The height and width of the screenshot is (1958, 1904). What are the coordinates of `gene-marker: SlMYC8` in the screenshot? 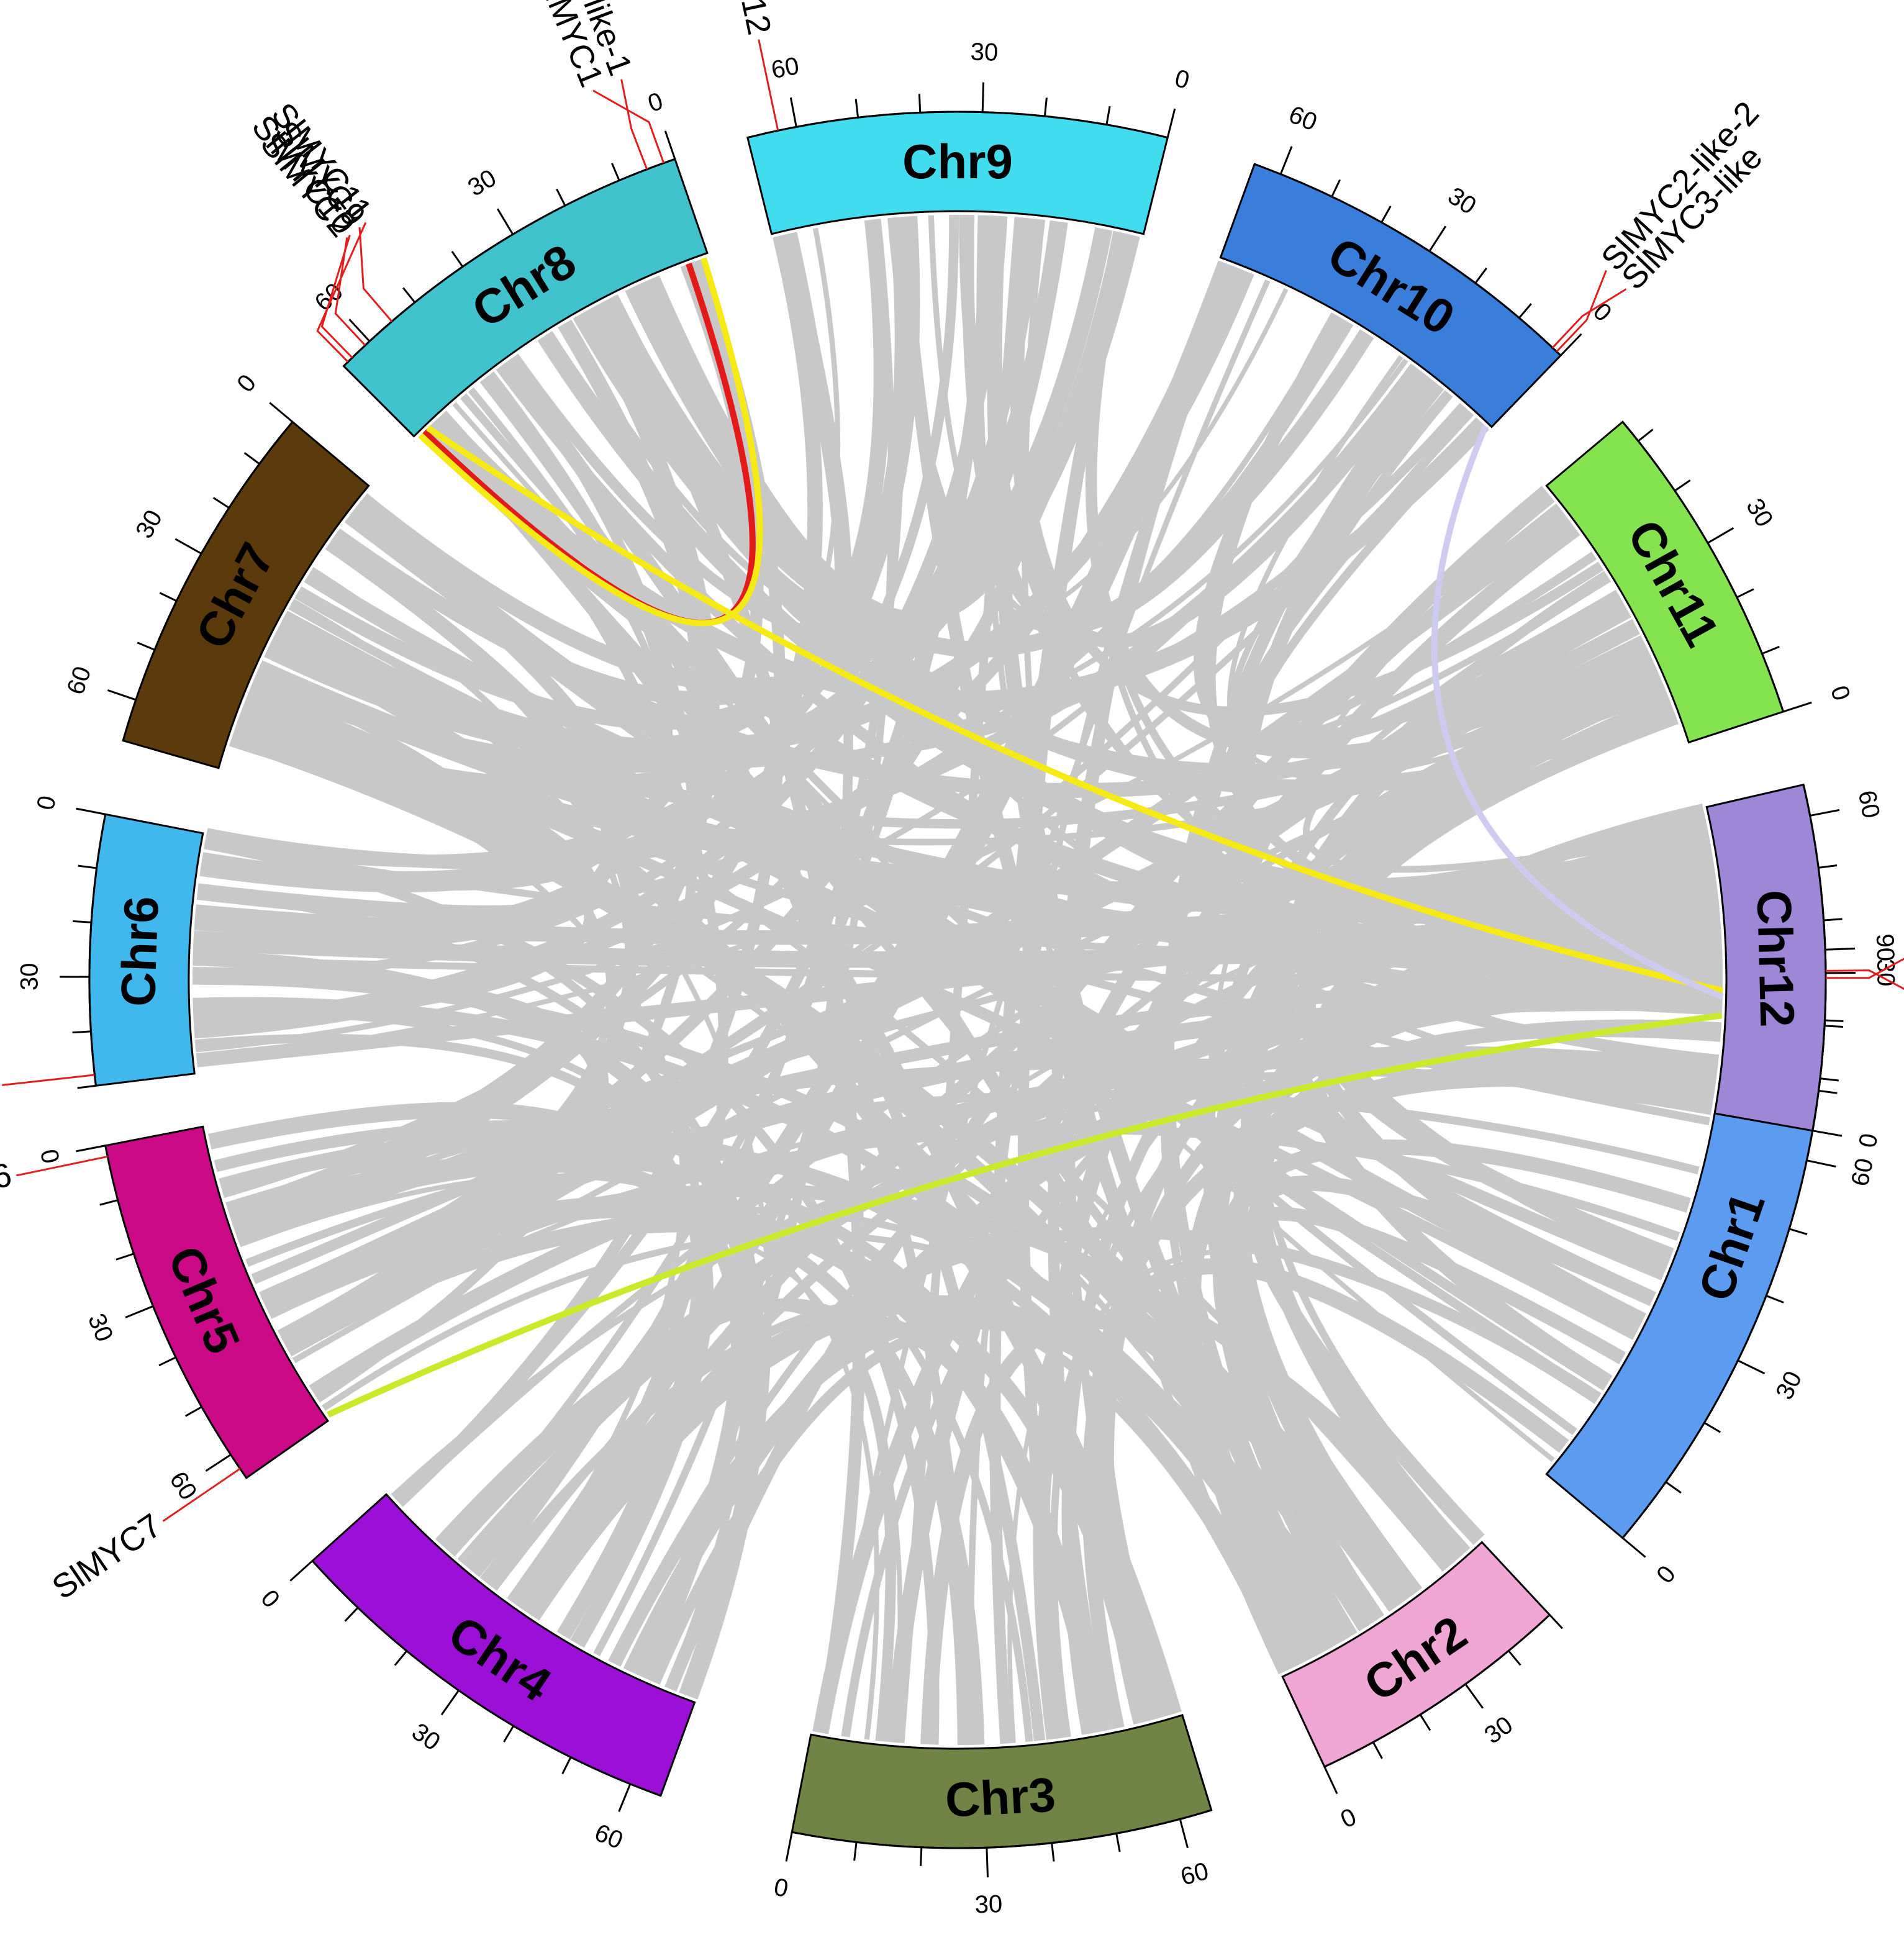 It's located at (48, 1080).